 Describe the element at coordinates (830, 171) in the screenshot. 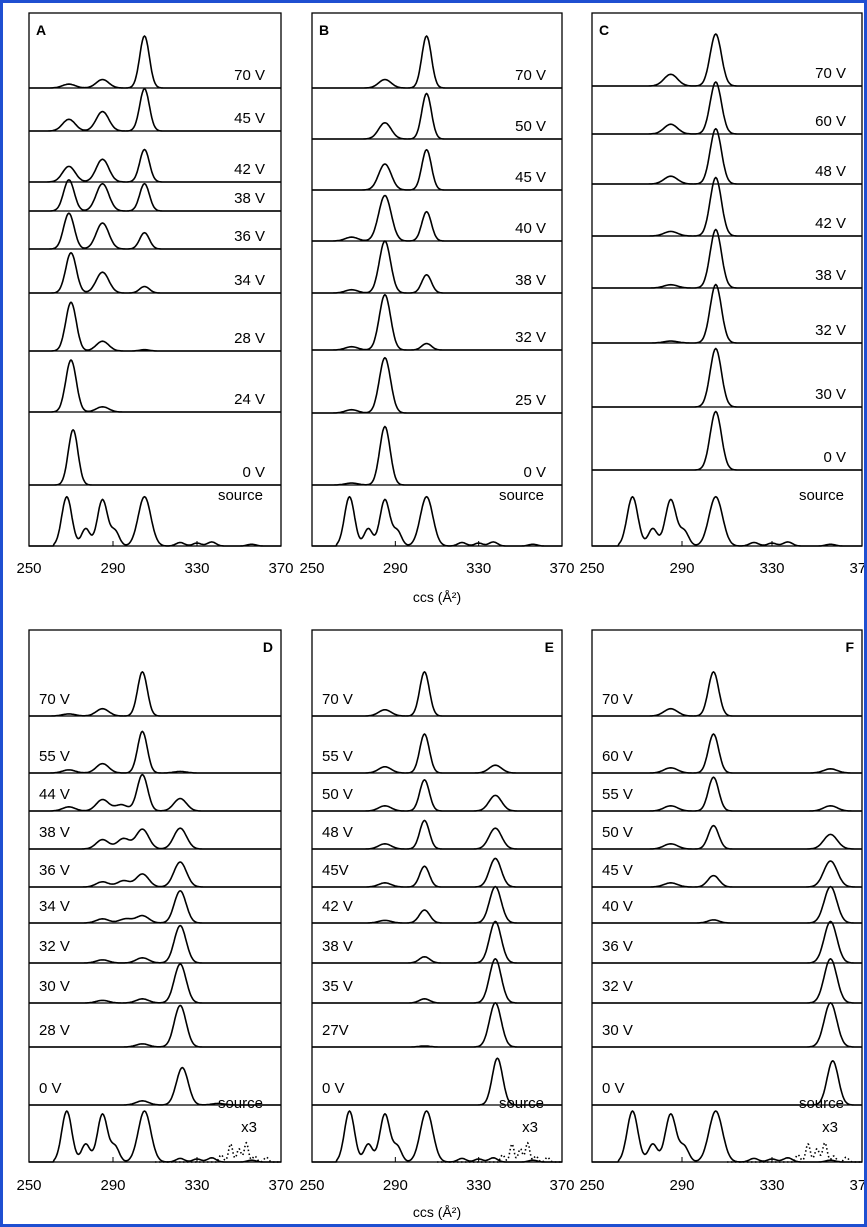

I see `trace-label: 48 V` at that location.